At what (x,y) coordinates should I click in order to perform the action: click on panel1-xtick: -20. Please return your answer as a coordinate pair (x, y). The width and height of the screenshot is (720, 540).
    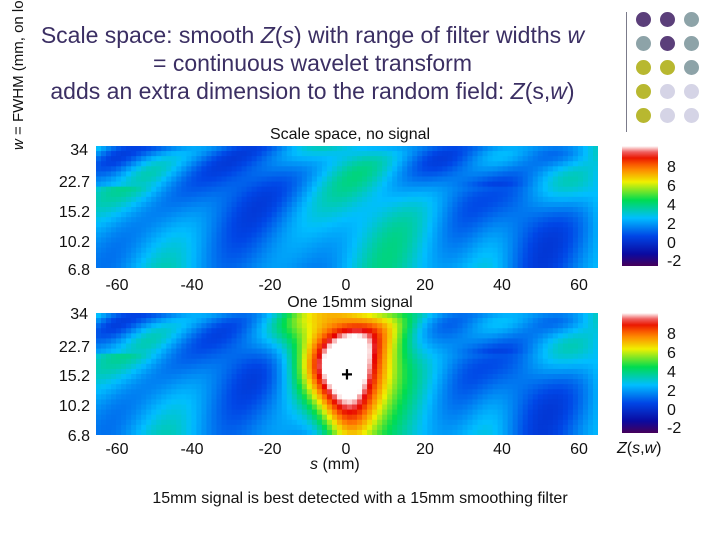
    Looking at the image, I should click on (270, 285).